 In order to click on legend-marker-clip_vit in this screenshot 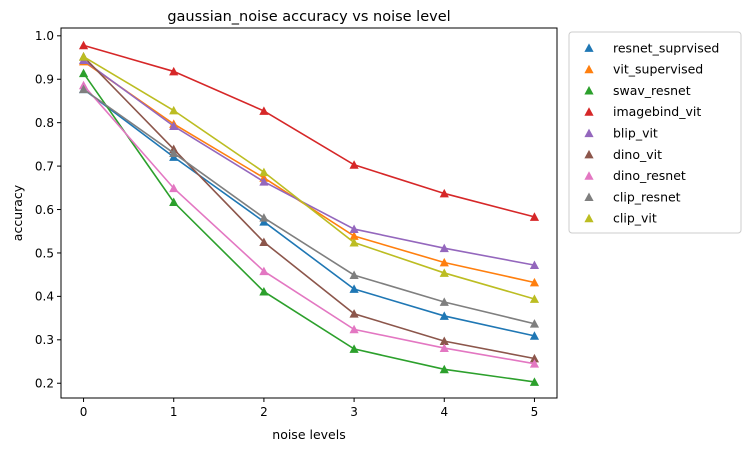, I will do `click(589, 218)`.